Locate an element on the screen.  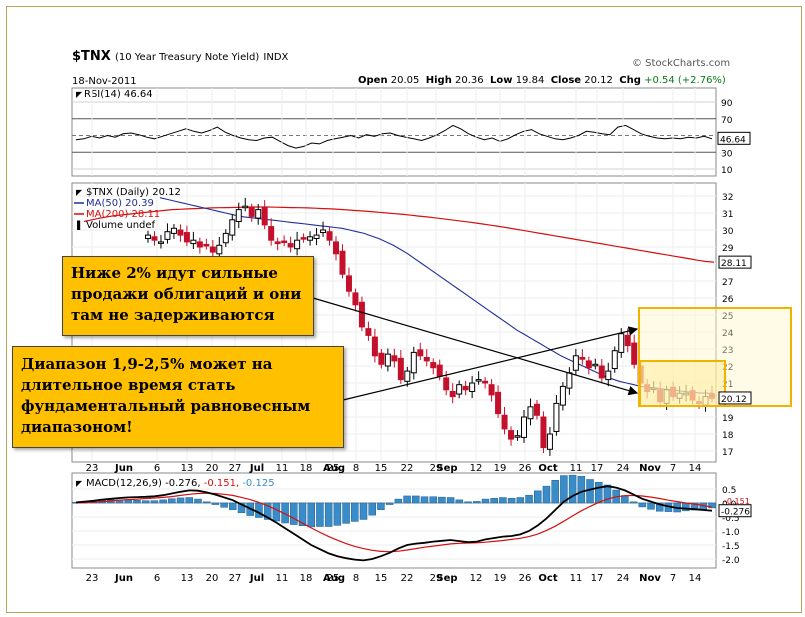
x-axis-label: 25 is located at coordinates (333, 468).